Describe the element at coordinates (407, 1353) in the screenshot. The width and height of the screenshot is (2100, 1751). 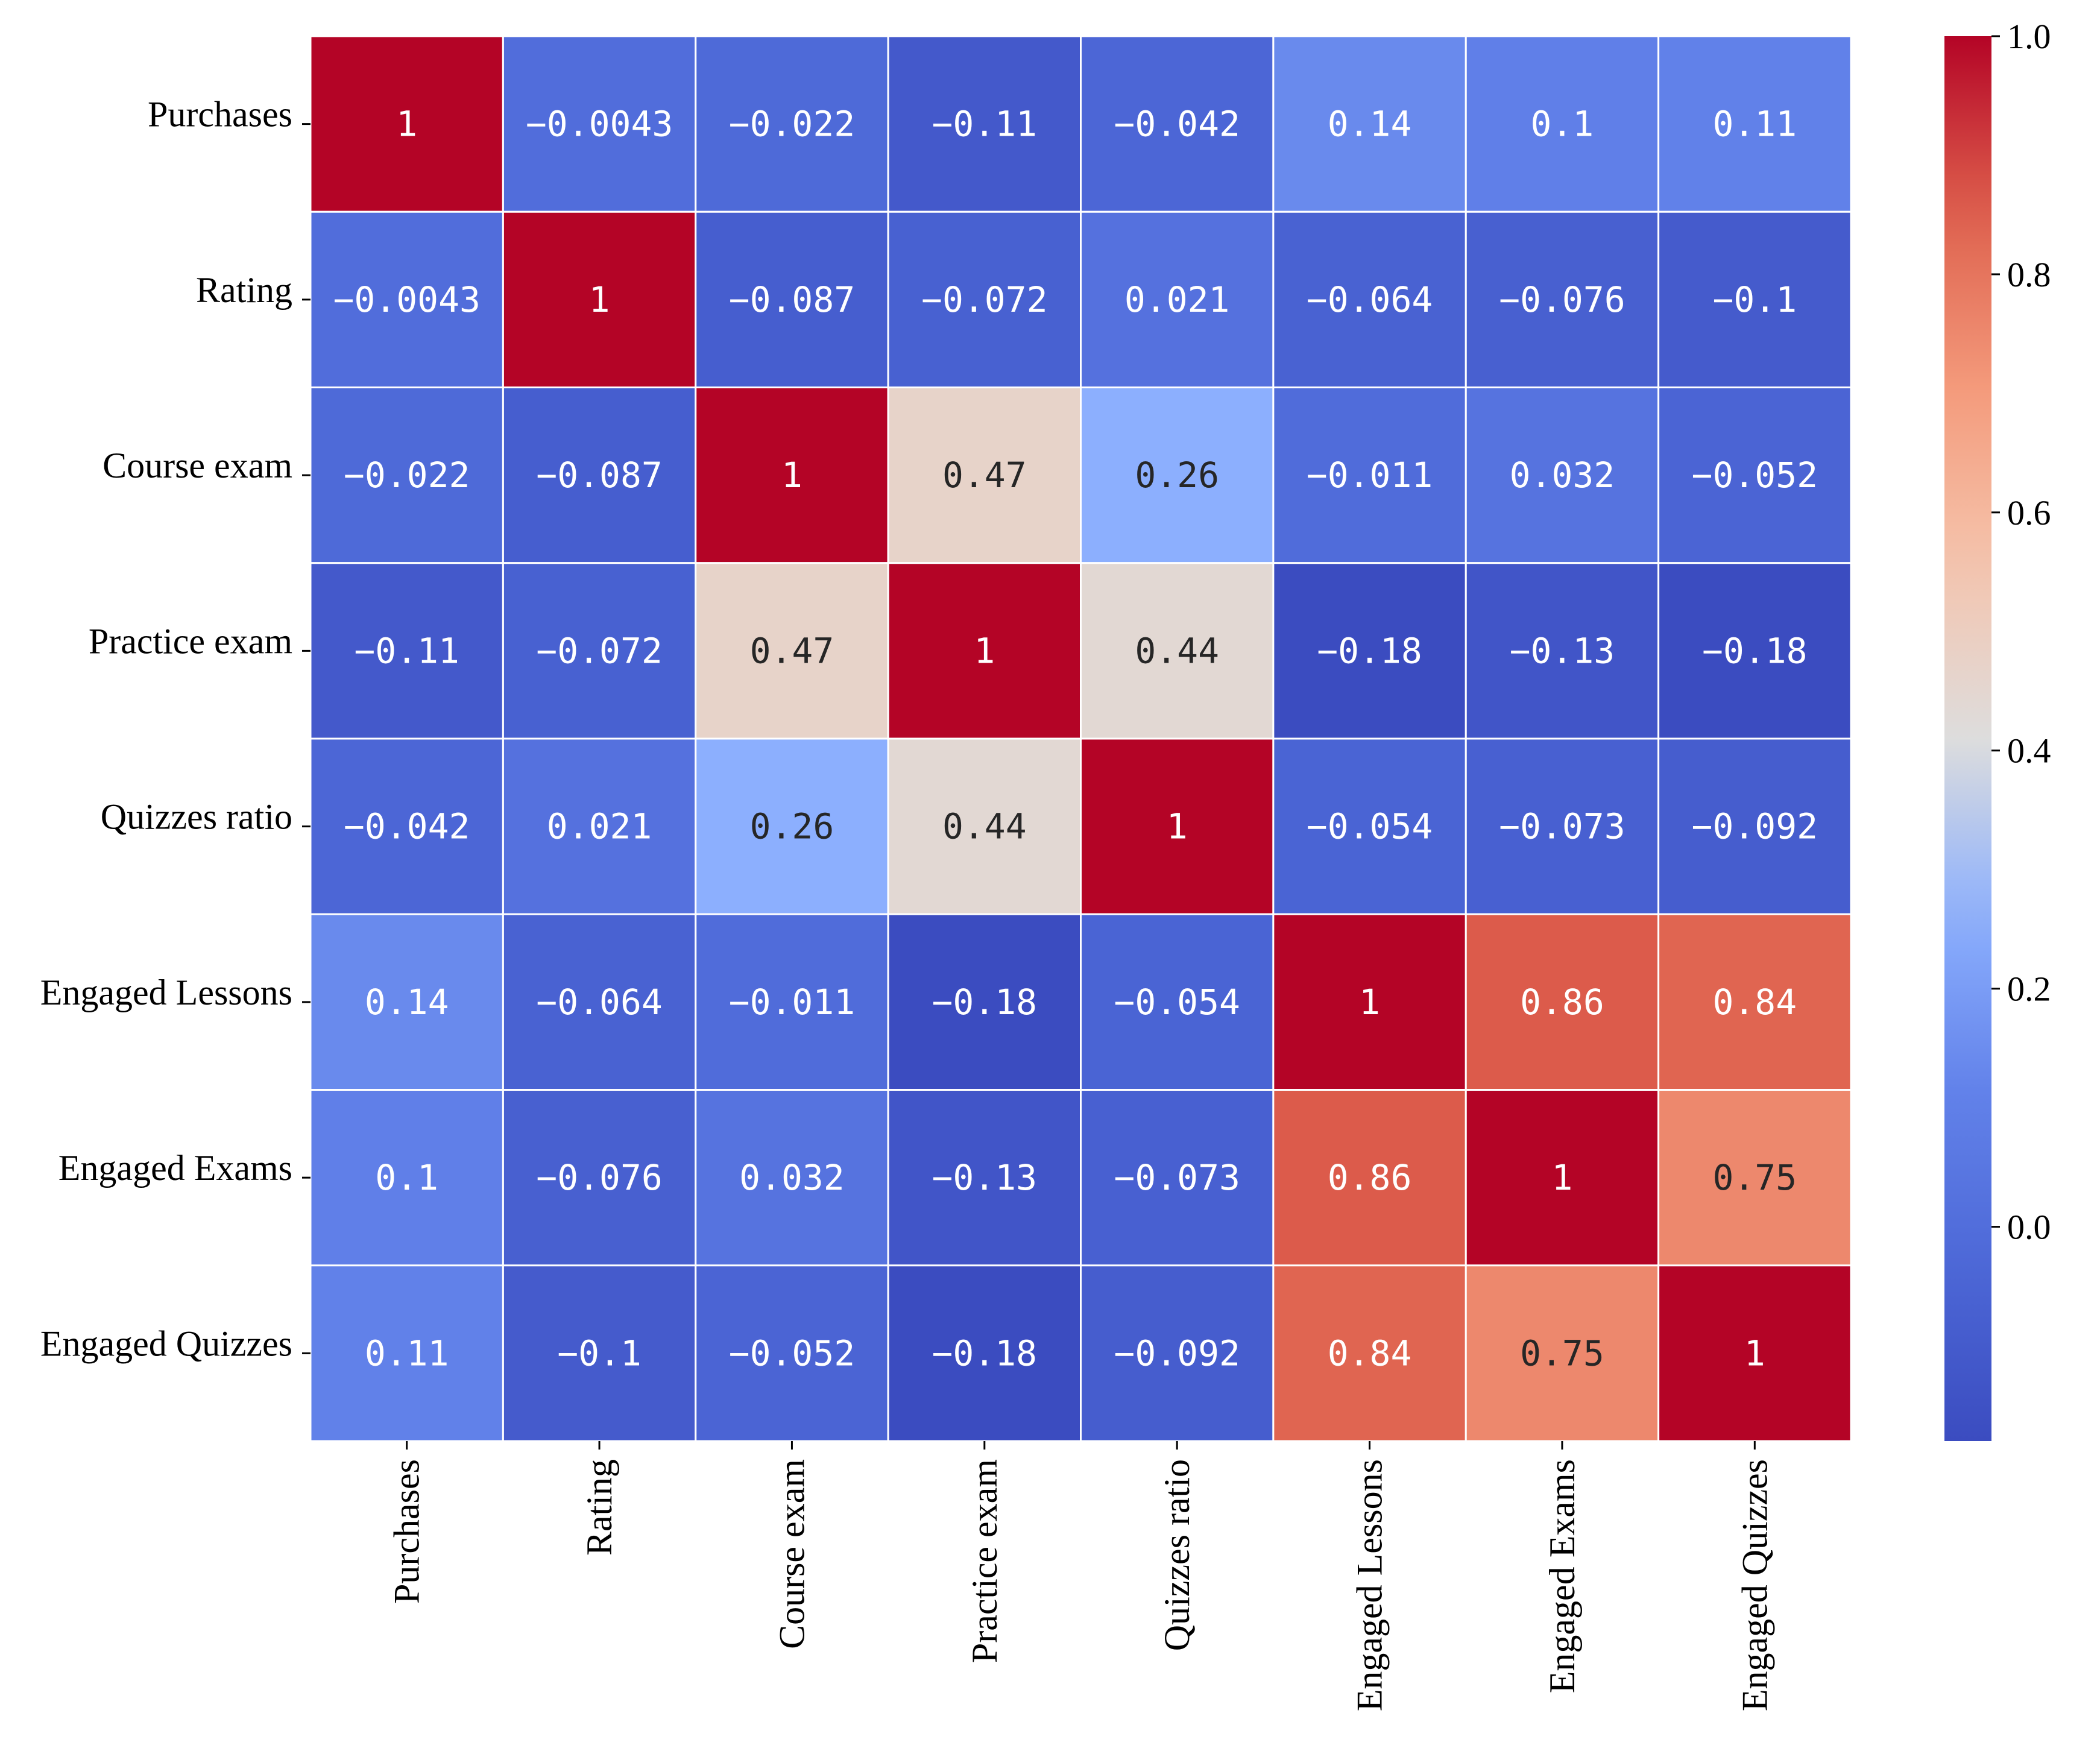
I see `cell-value-label: 0.11` at that location.